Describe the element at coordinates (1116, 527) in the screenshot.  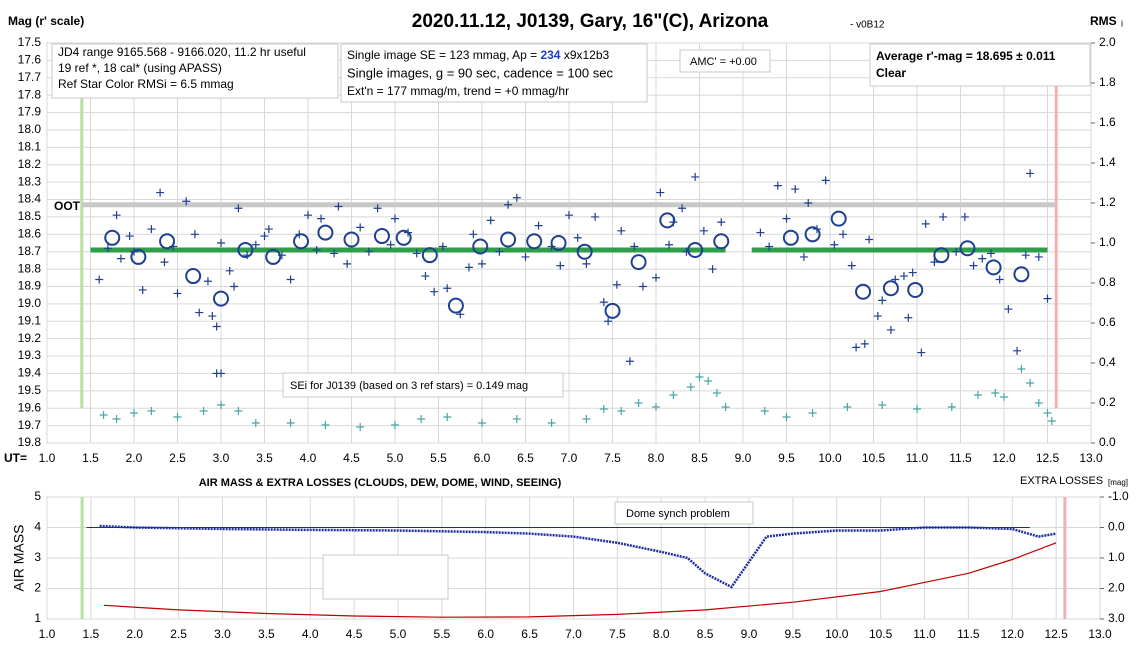
I see `y2-tick-label: 0.0` at that location.